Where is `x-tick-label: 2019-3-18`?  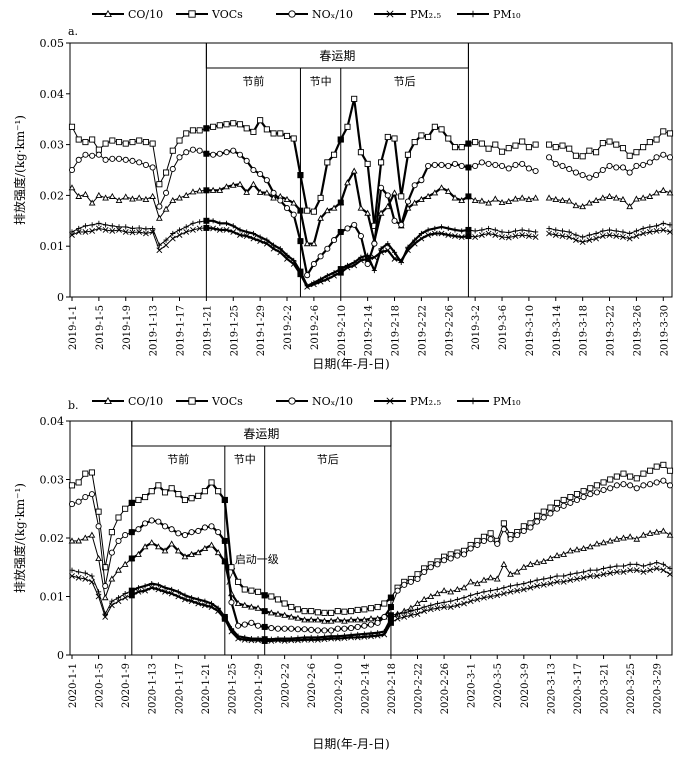
x-tick-label: 2019-3-18 is located at coordinates (584, 330).